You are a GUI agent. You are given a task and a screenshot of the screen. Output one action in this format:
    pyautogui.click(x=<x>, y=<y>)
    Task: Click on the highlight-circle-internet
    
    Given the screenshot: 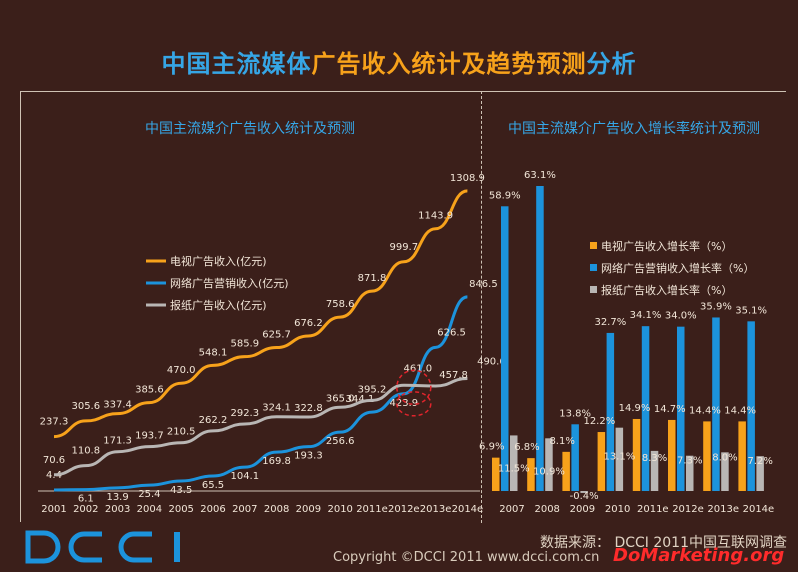 What is the action you would take?
    pyautogui.click(x=414, y=404)
    